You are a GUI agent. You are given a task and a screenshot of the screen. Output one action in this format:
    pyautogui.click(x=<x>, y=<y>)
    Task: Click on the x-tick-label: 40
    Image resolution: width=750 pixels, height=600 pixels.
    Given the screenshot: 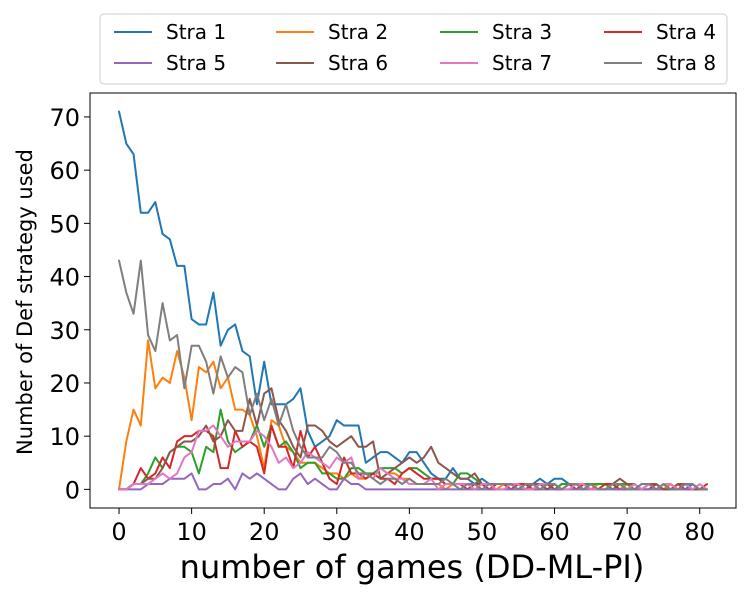 What is the action you would take?
    pyautogui.click(x=409, y=532)
    